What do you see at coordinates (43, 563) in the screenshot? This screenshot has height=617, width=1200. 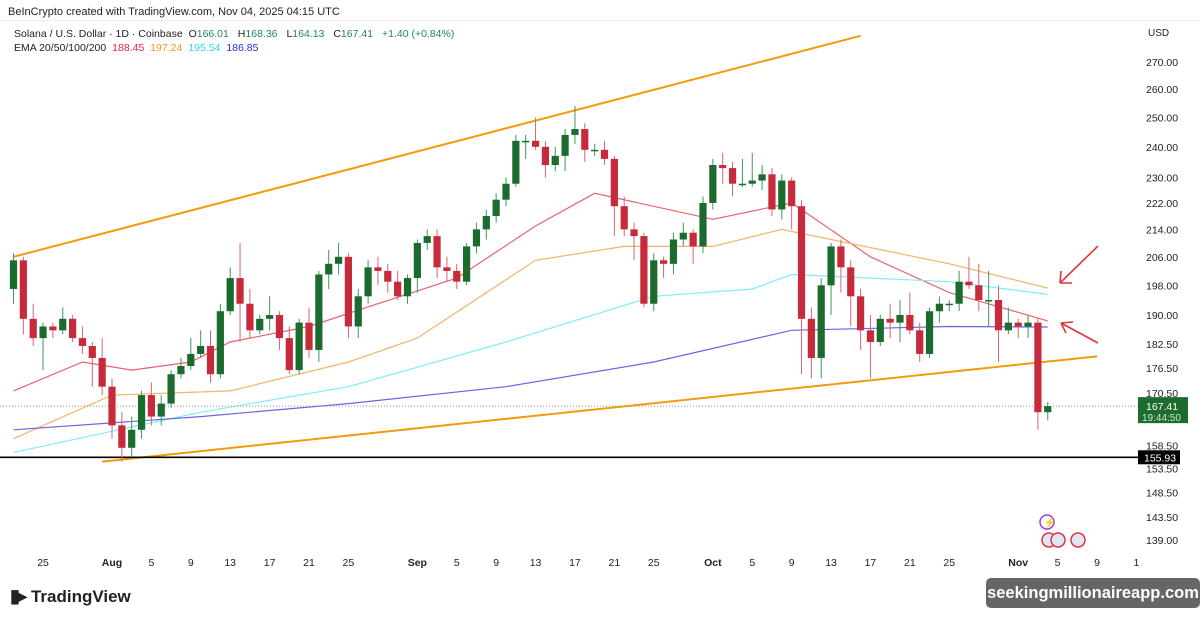 I see `x-tick-label: 25` at bounding box center [43, 563].